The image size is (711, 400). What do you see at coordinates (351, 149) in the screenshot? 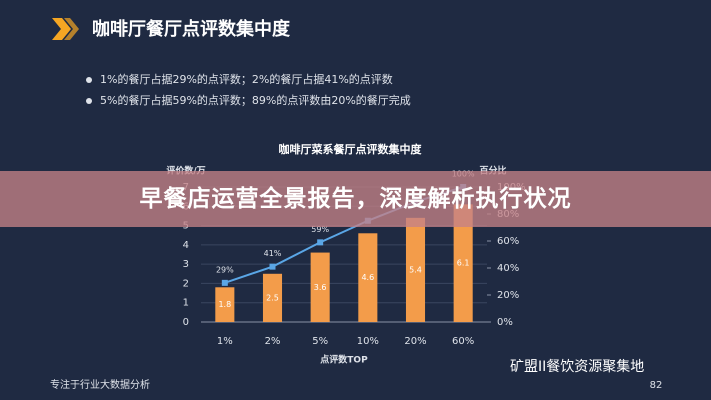
I see `chart-title: 咖啡厅菜系餐厅点评数集中度` at bounding box center [351, 149].